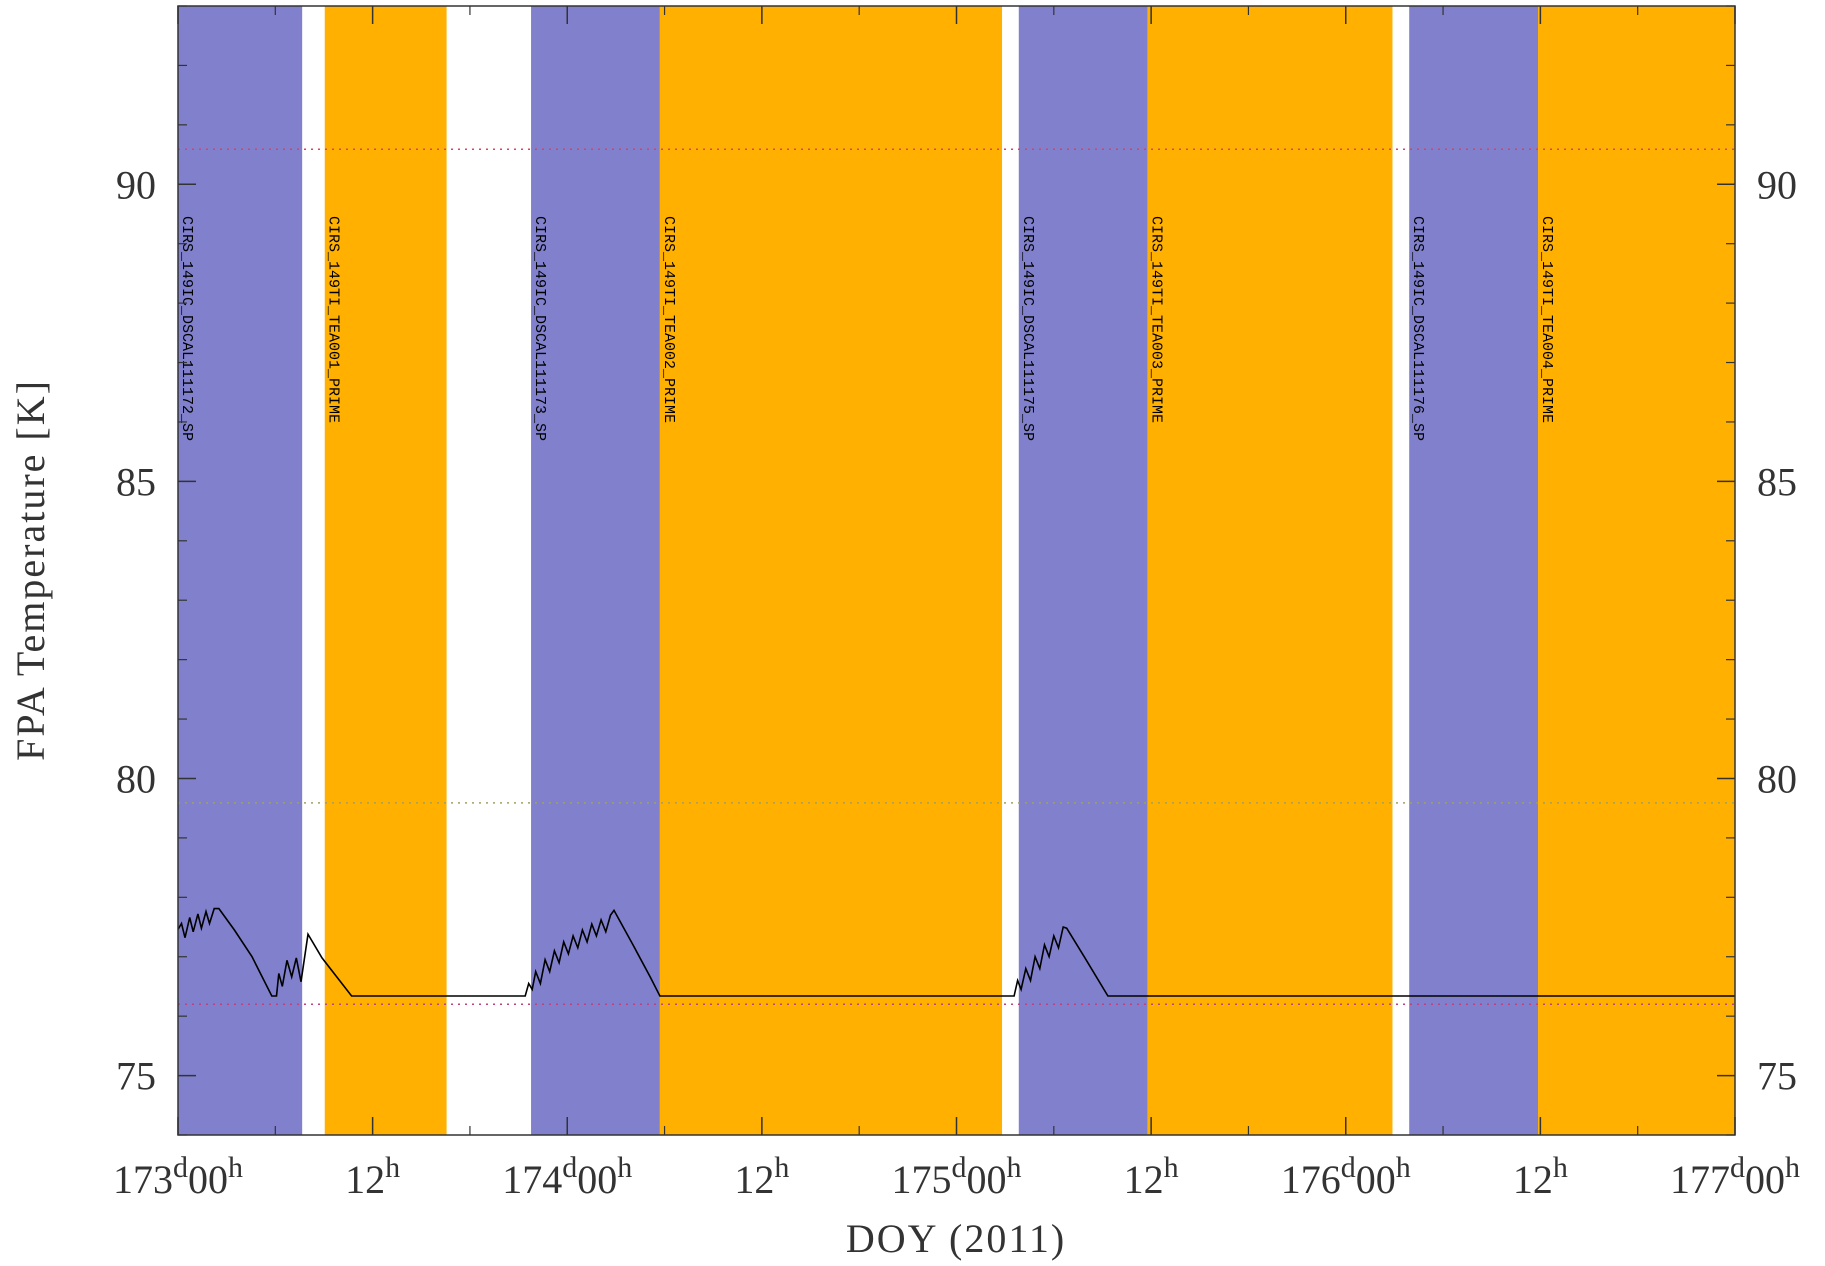 The image size is (1825, 1266). I want to click on y-tick-label: 85, so click(136, 481).